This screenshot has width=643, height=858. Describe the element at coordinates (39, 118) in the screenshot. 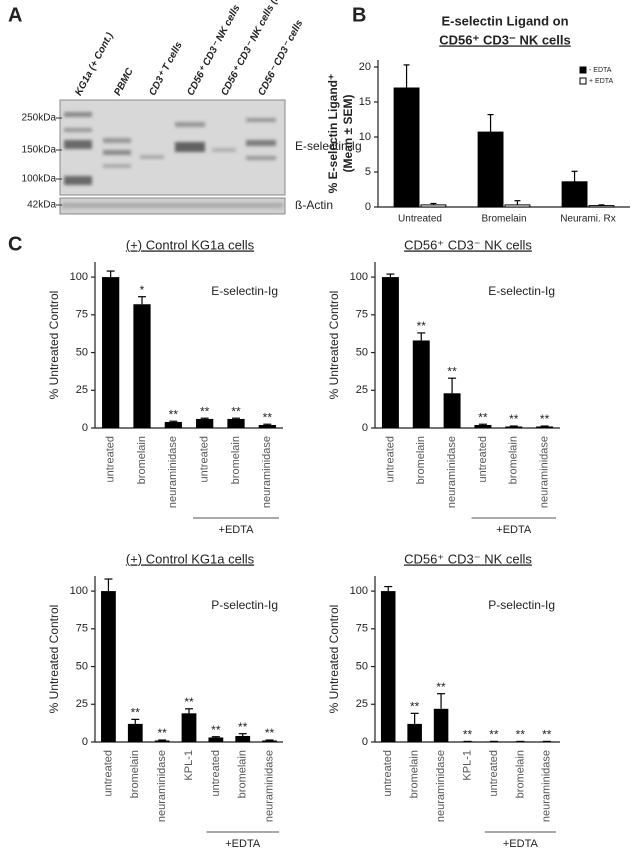

I see `marker-label: 250kDa` at that location.